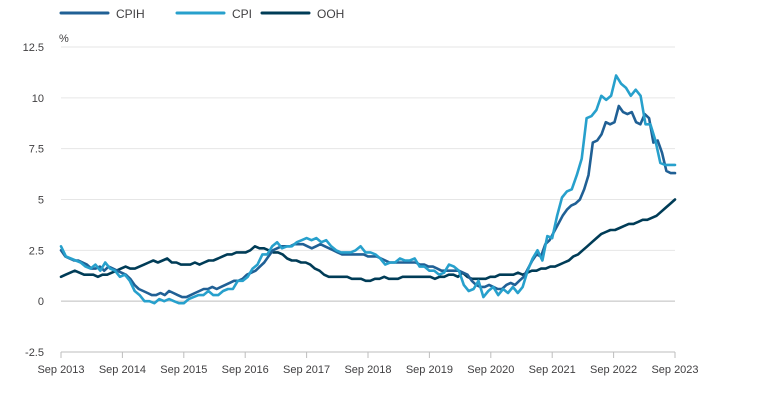 The width and height of the screenshot is (757, 402). What do you see at coordinates (330, 14) in the screenshot?
I see `legend-label-ooh: OOH` at bounding box center [330, 14].